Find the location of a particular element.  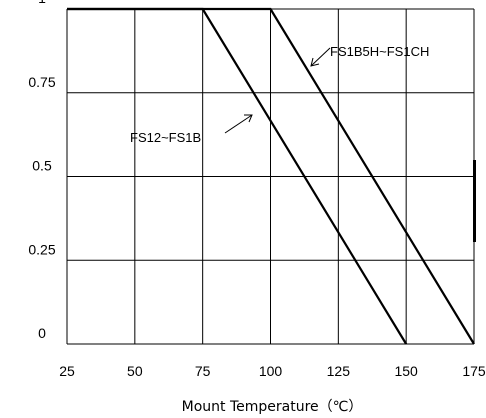

x-tick-label-4: 125 is located at coordinates (339, 371).